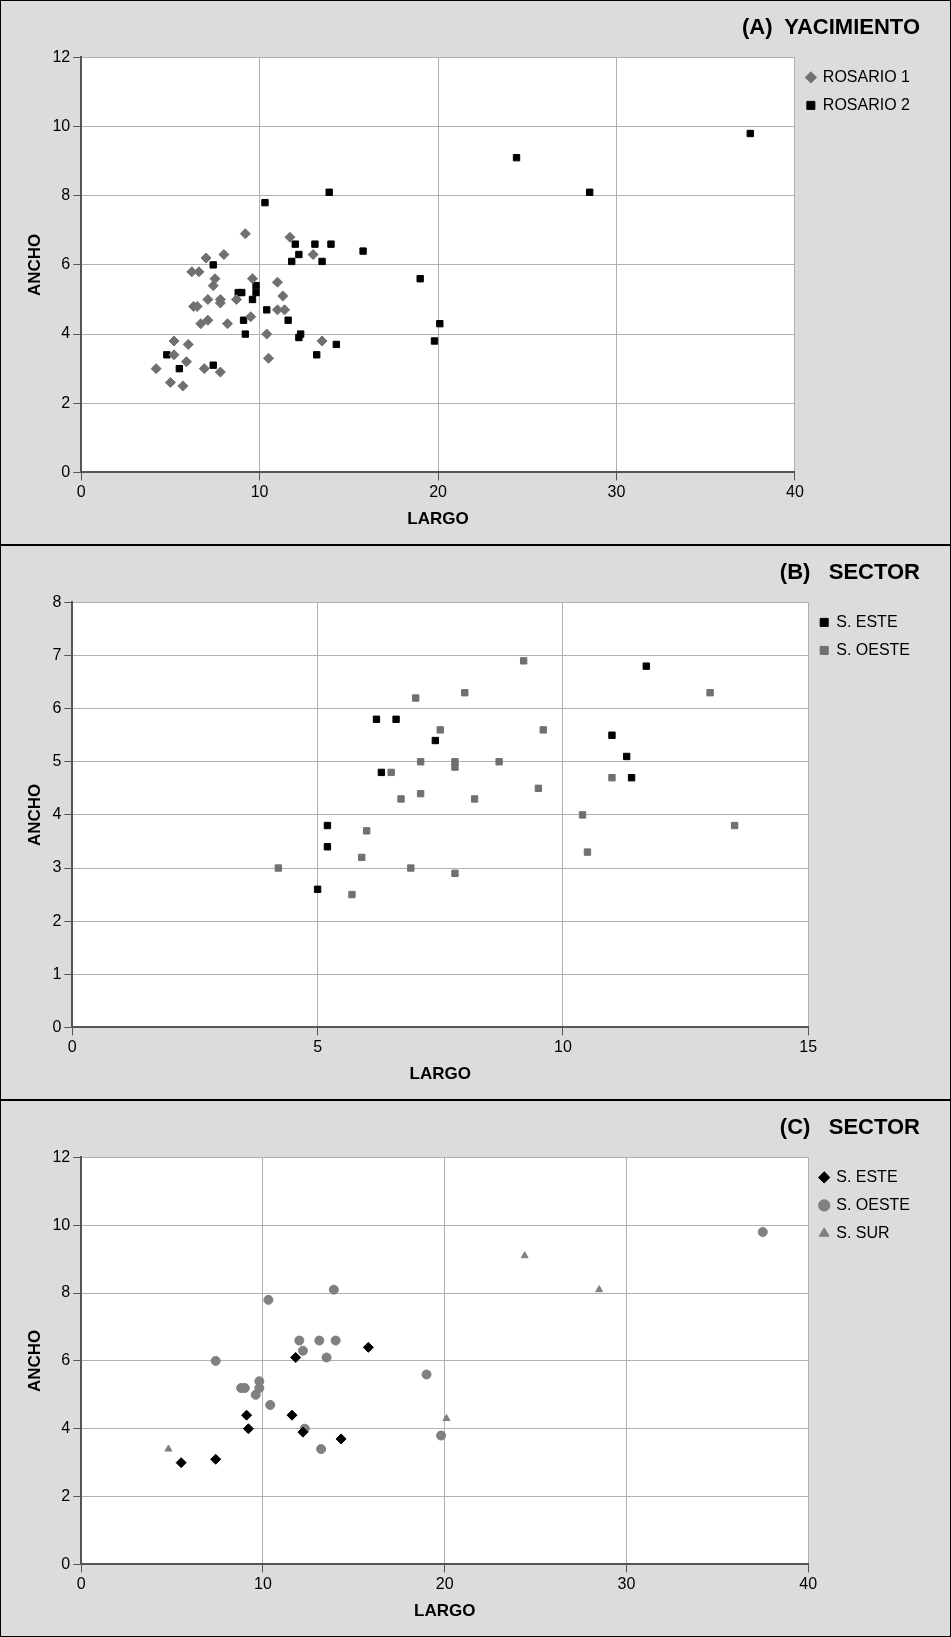  Describe the element at coordinates (850, 1127) in the screenshot. I see `chart-title: (C) SECTOR` at that location.